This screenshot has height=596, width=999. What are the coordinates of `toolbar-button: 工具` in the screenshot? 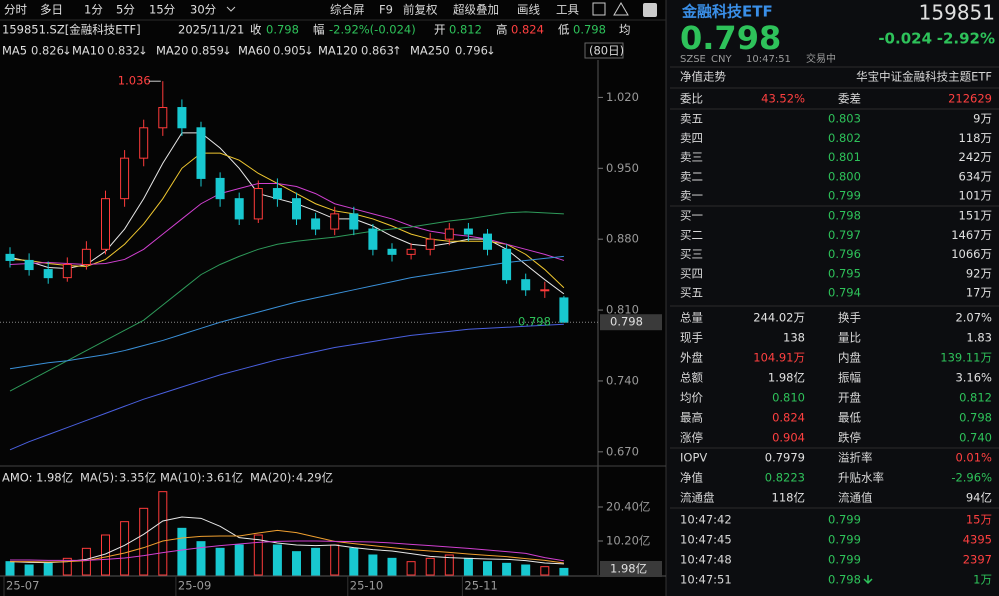 It's located at (567, 10).